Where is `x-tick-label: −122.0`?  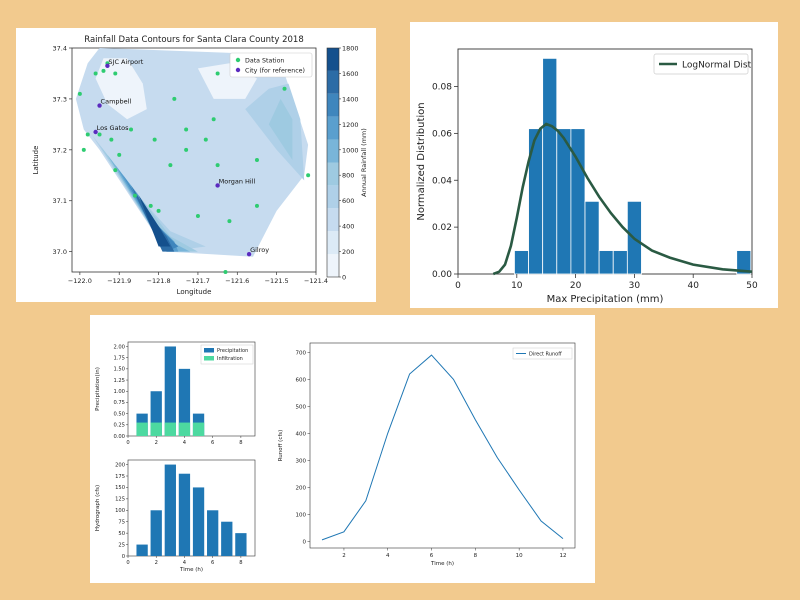
x-tick-label: −122.0 is located at coordinates (80, 281).